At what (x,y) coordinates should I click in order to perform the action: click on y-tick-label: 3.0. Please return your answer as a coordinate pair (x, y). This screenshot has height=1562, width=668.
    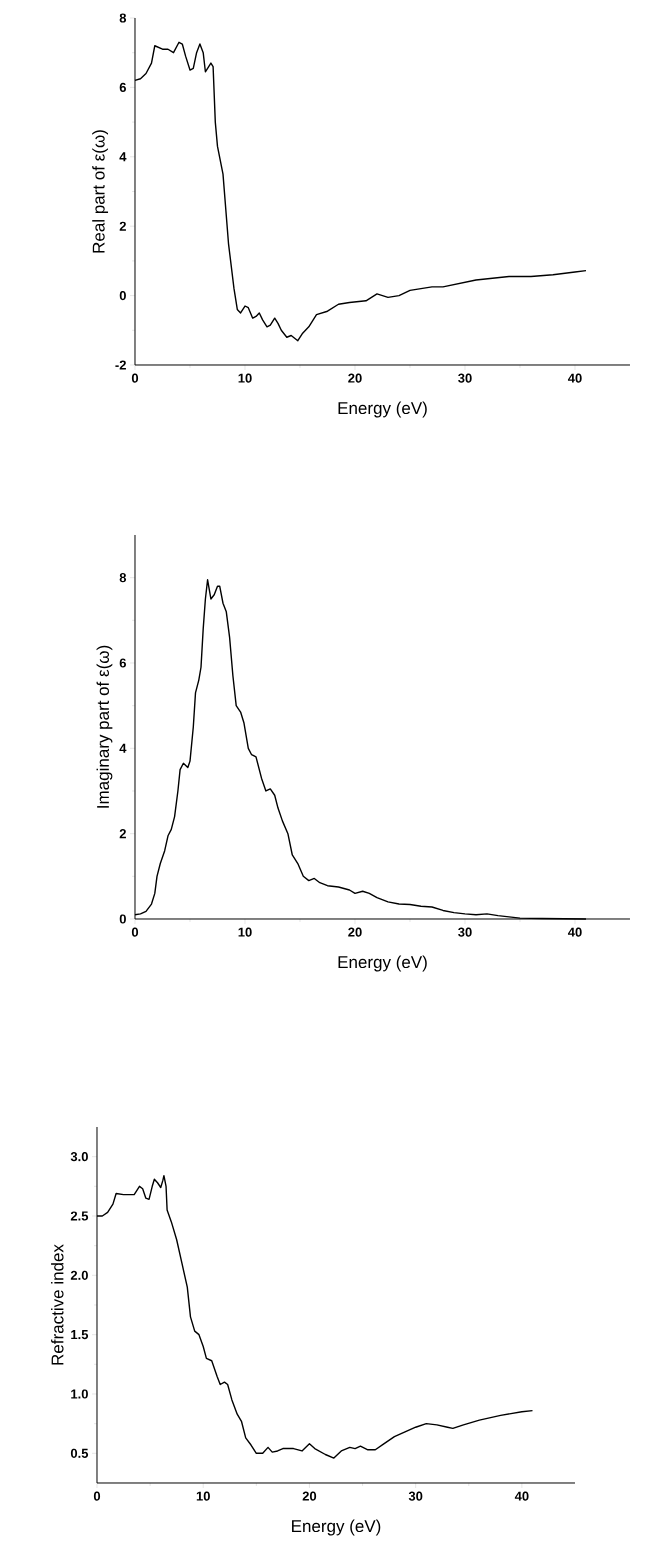
    Looking at the image, I should click on (79, 1157).